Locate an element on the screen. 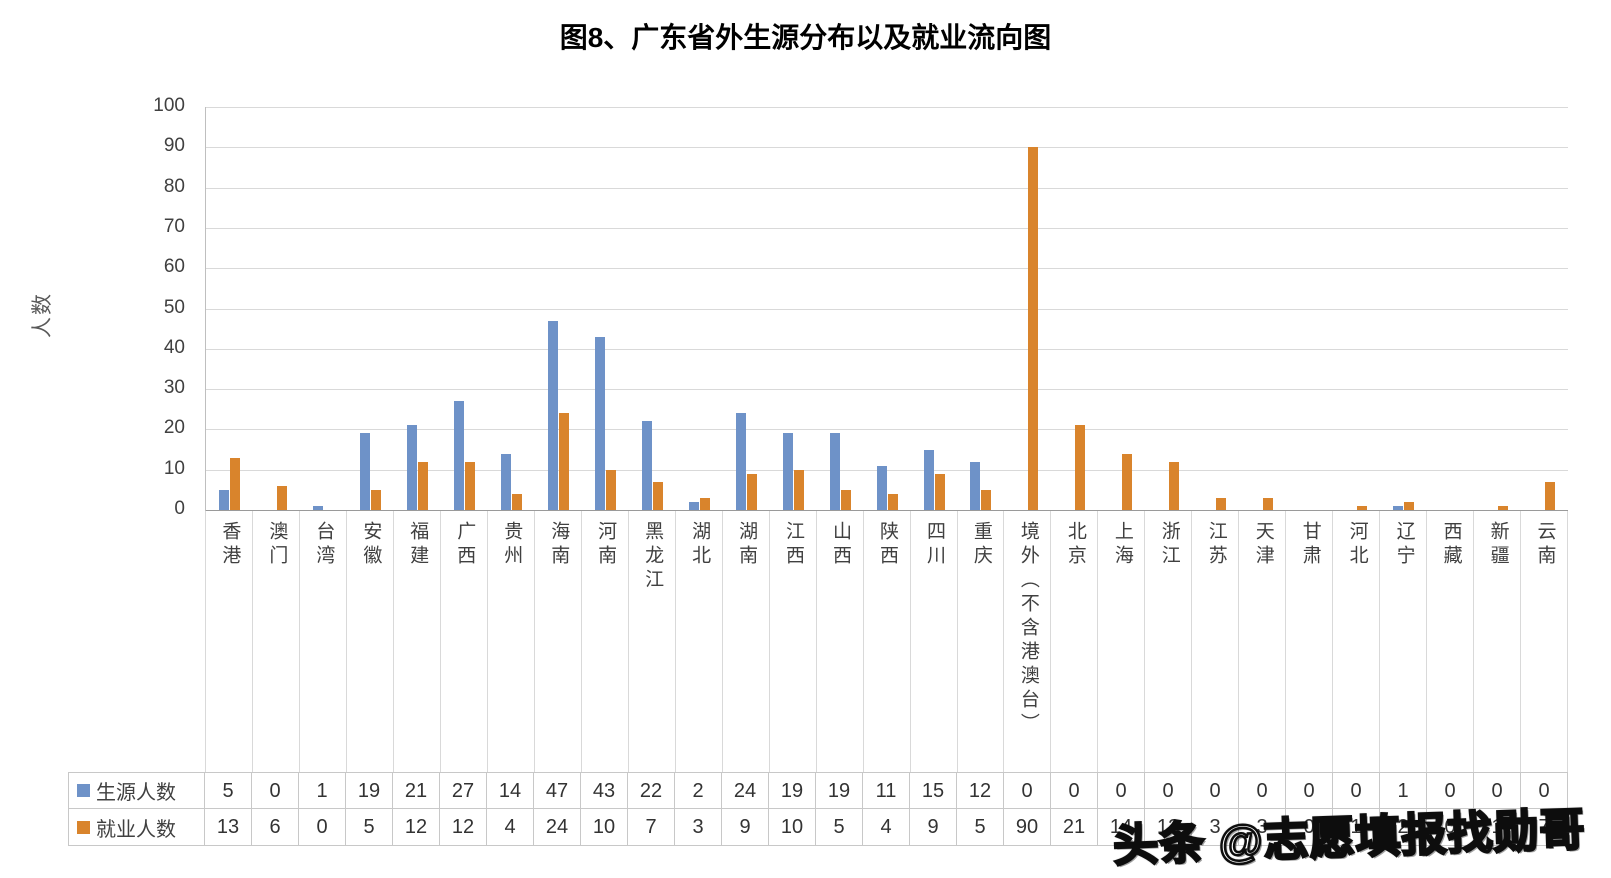  table-cell: 15 is located at coordinates (933, 790).